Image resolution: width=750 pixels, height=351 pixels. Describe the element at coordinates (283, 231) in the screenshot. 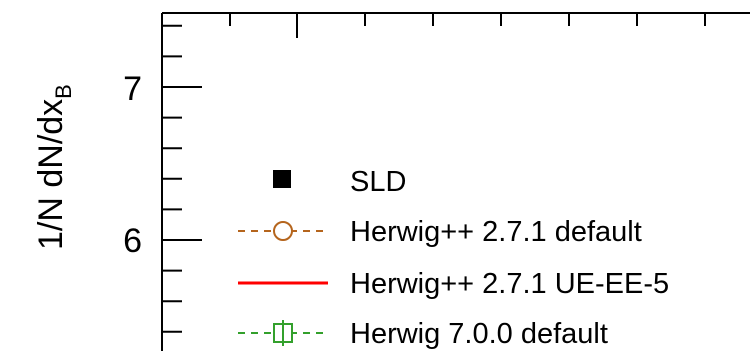

I see `legend-marker-herwig-271-default` at that location.